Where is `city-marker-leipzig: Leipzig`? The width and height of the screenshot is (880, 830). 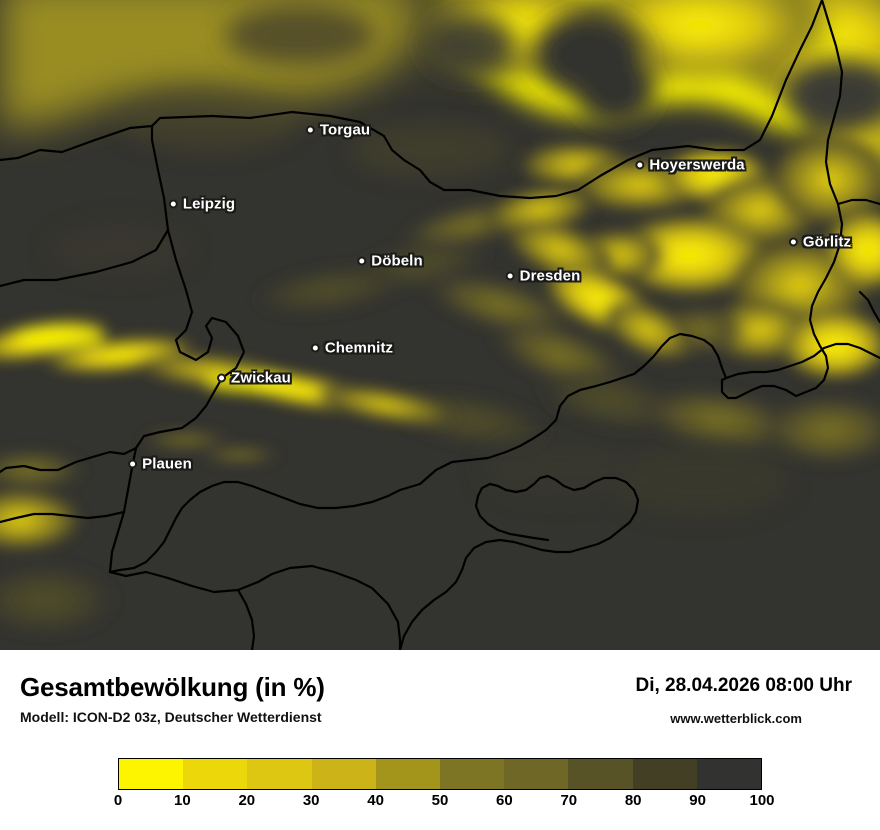
city-marker-leipzig: Leipzig is located at coordinates (202, 204).